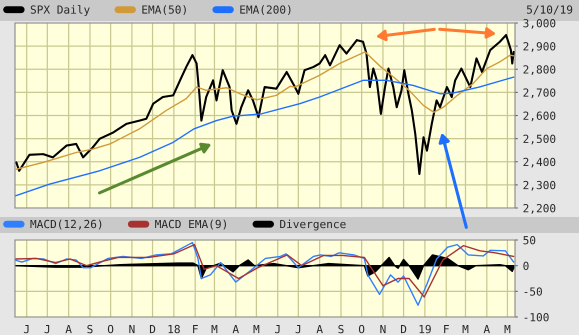  I want to click on legend-label: MACD(12,26), so click(66, 225).